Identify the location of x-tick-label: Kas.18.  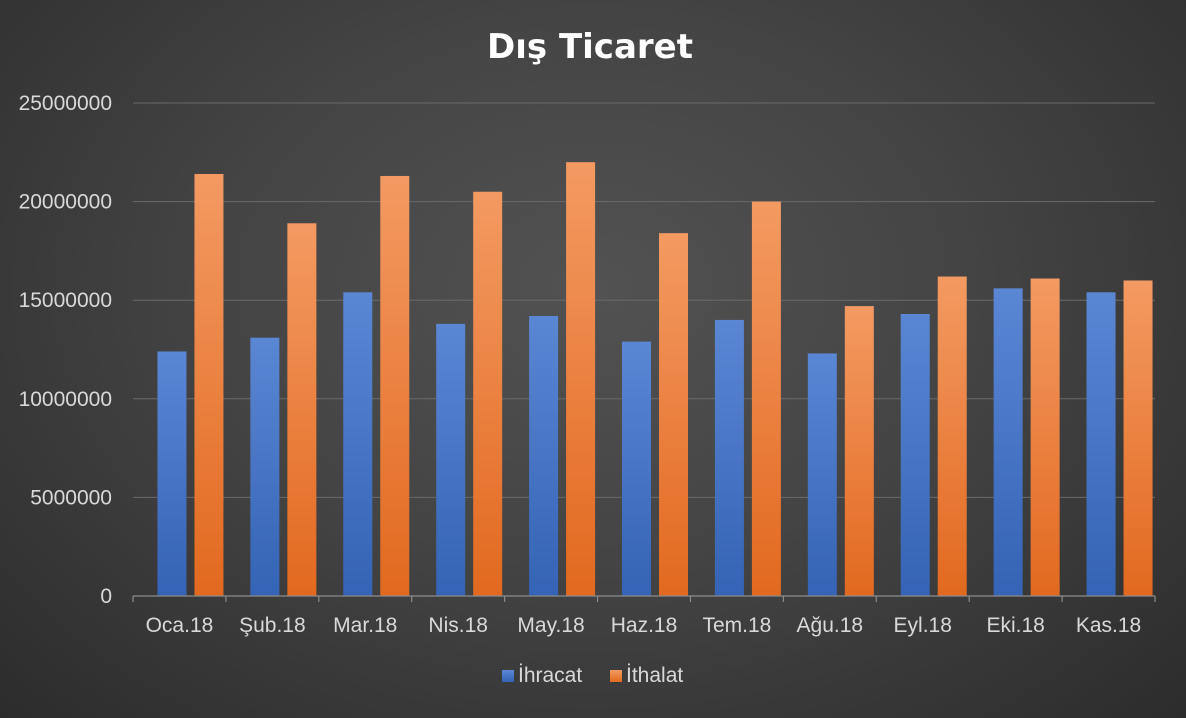
(1108, 625).